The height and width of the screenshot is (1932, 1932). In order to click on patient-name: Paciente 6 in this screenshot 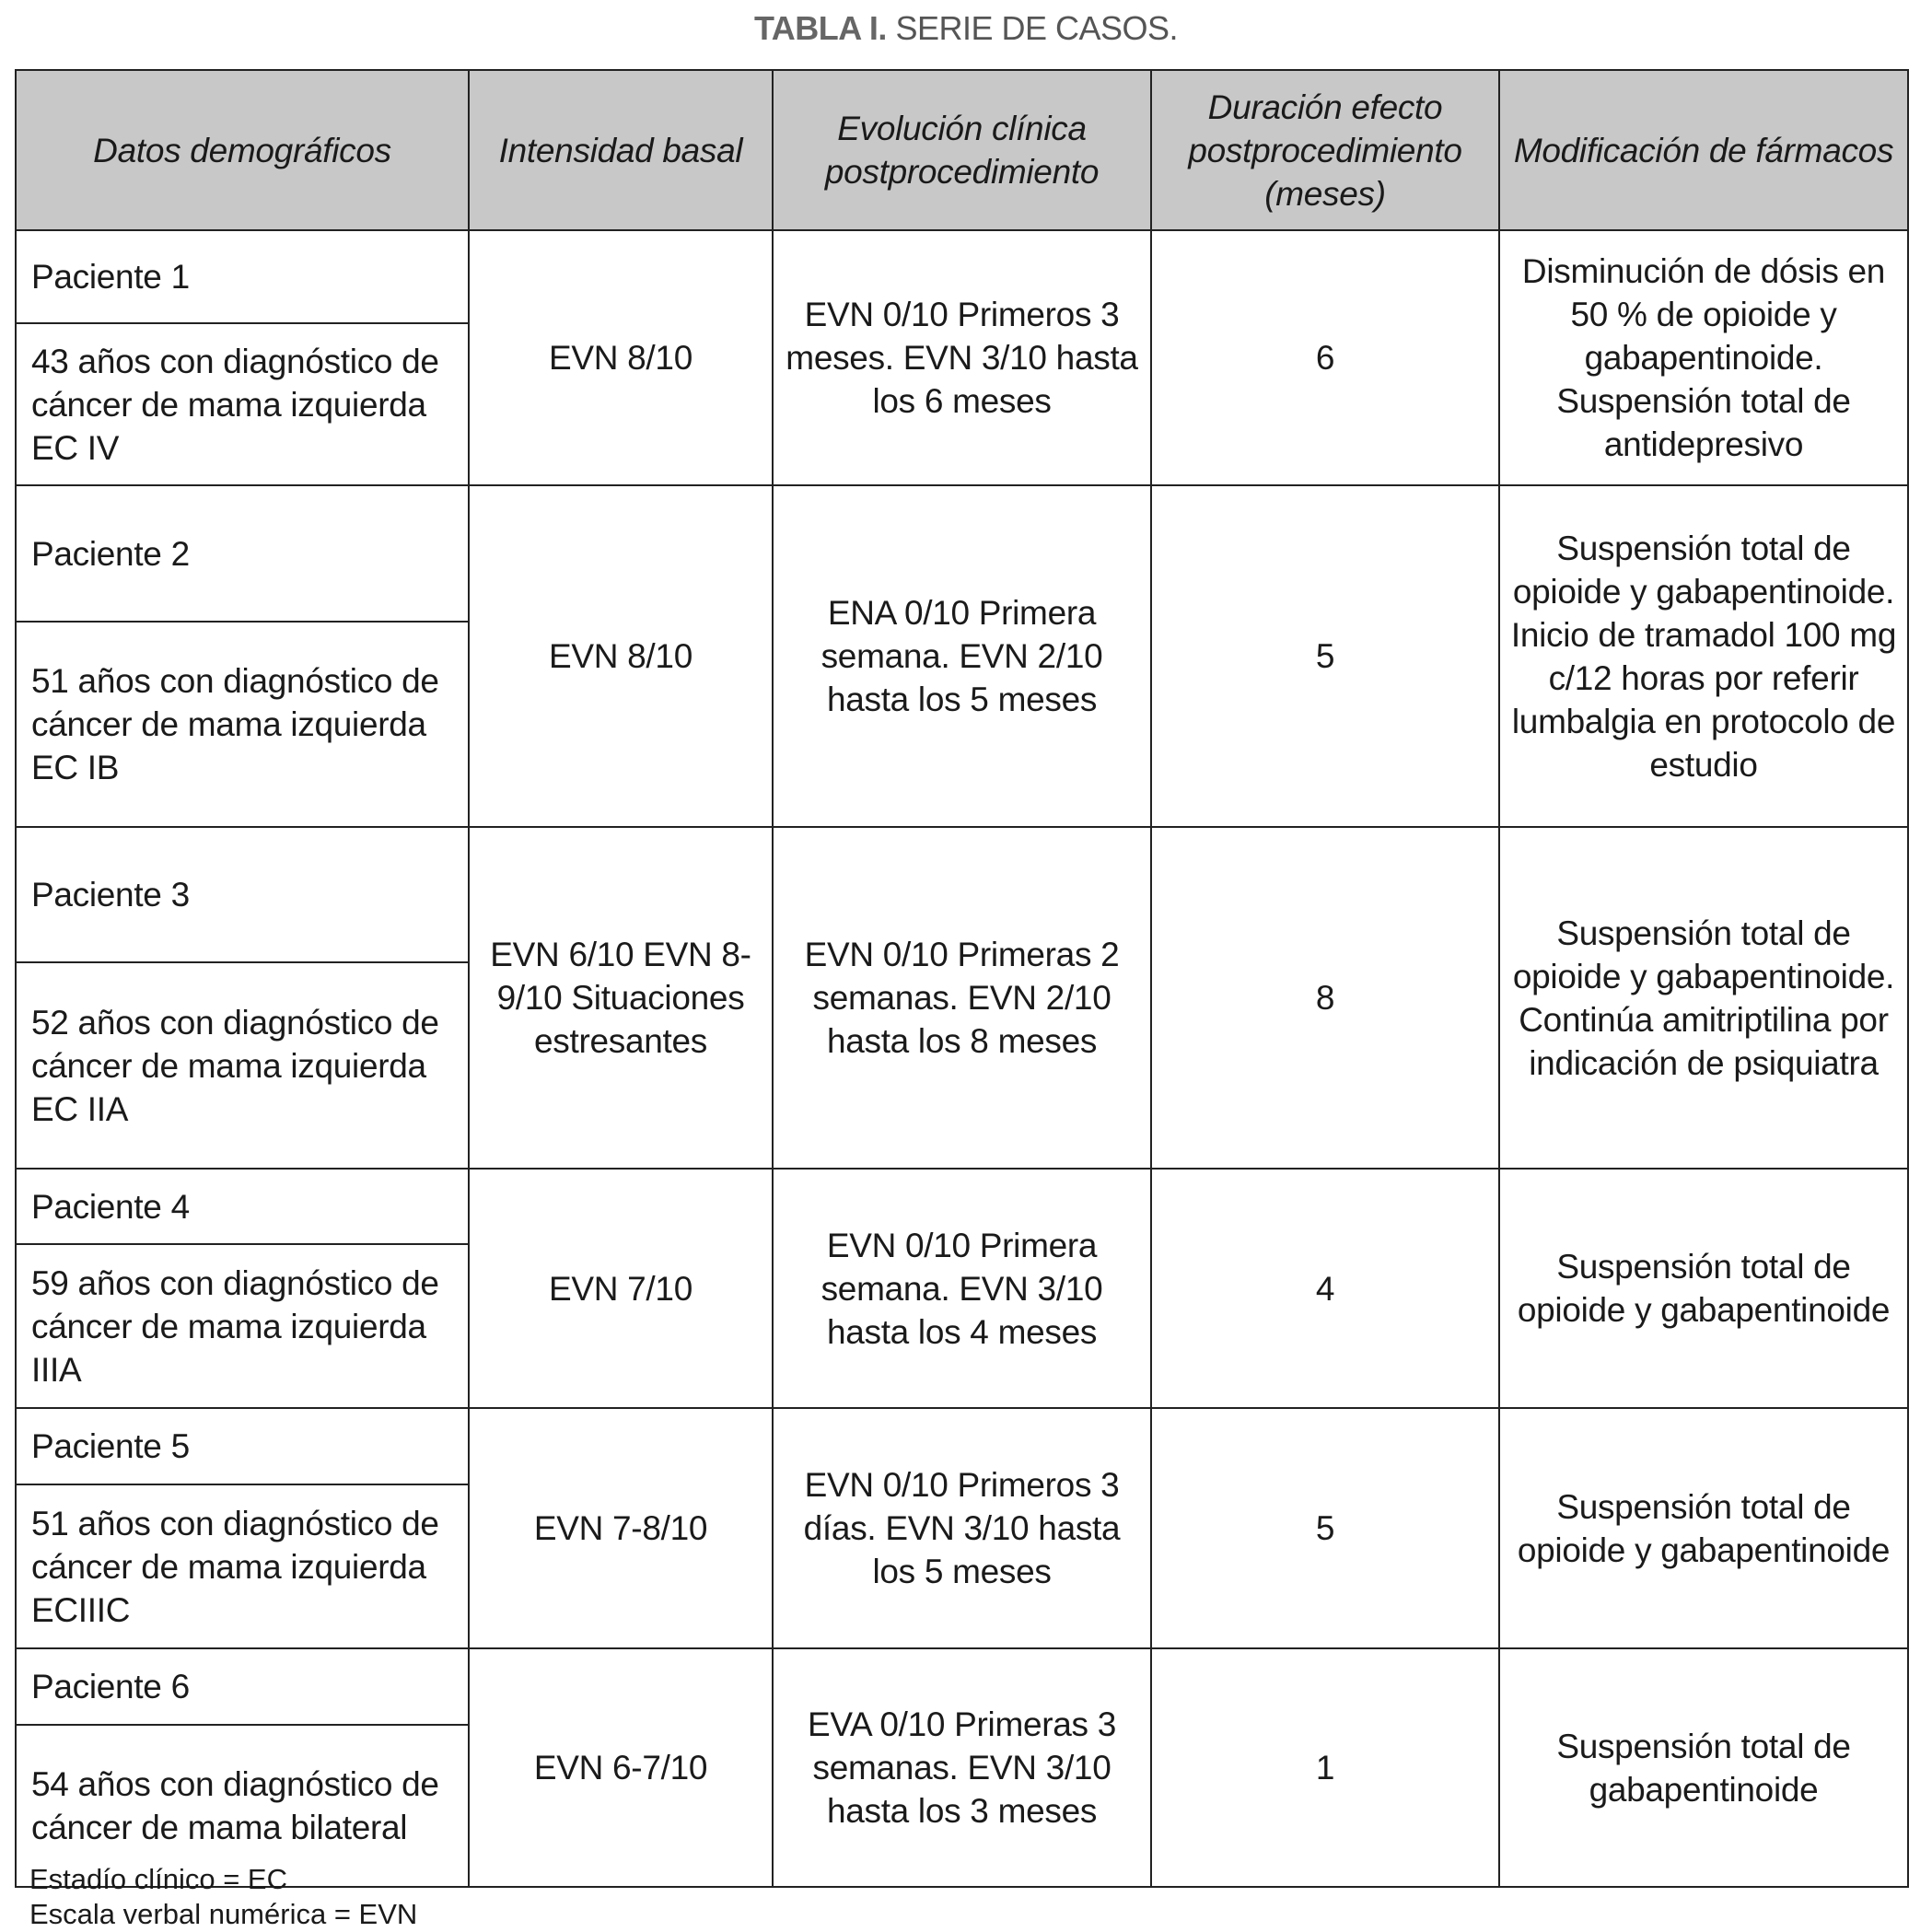, I will do `click(242, 1686)`.